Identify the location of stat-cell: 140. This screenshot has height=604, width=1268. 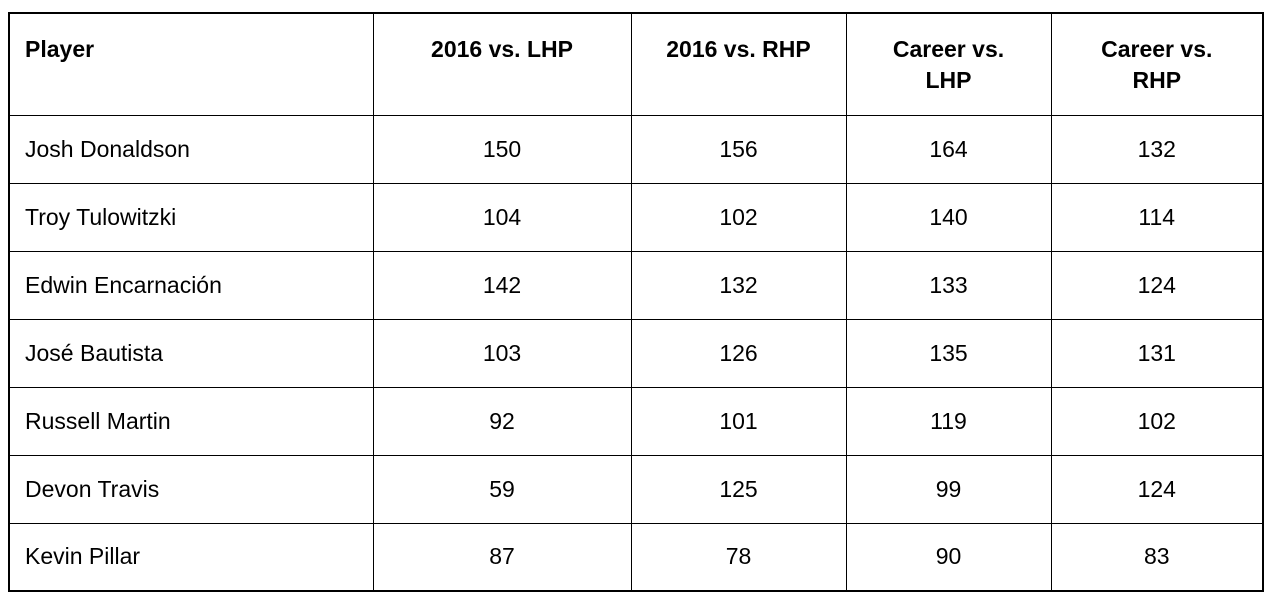
(948, 217).